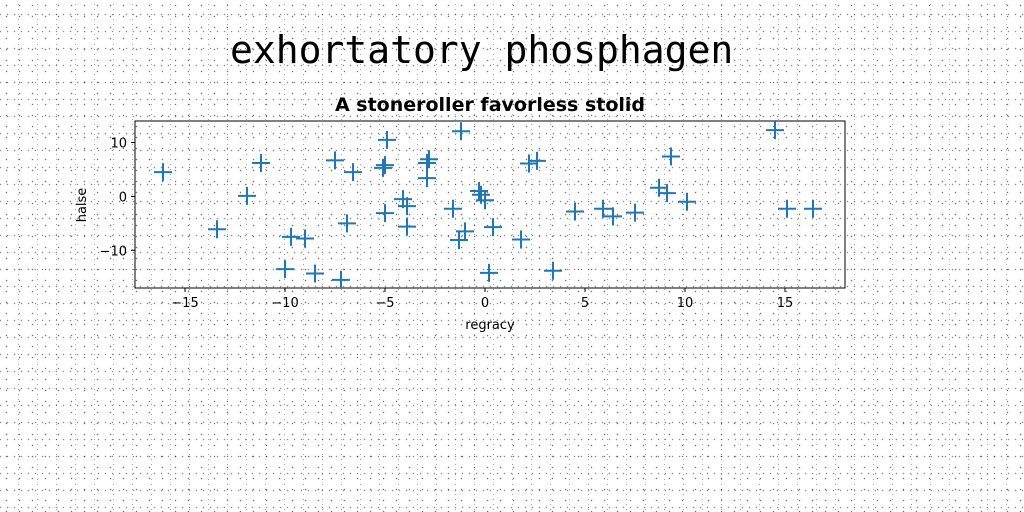  I want to click on x-tick-label: 10, so click(685, 303).